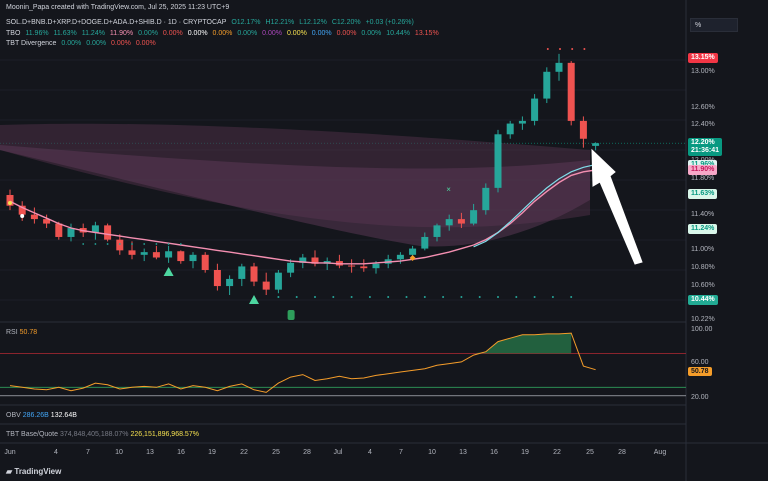 The image size is (768, 481). What do you see at coordinates (703, 214) in the screenshot?
I see `price-tick: 11.40%` at bounding box center [703, 214].